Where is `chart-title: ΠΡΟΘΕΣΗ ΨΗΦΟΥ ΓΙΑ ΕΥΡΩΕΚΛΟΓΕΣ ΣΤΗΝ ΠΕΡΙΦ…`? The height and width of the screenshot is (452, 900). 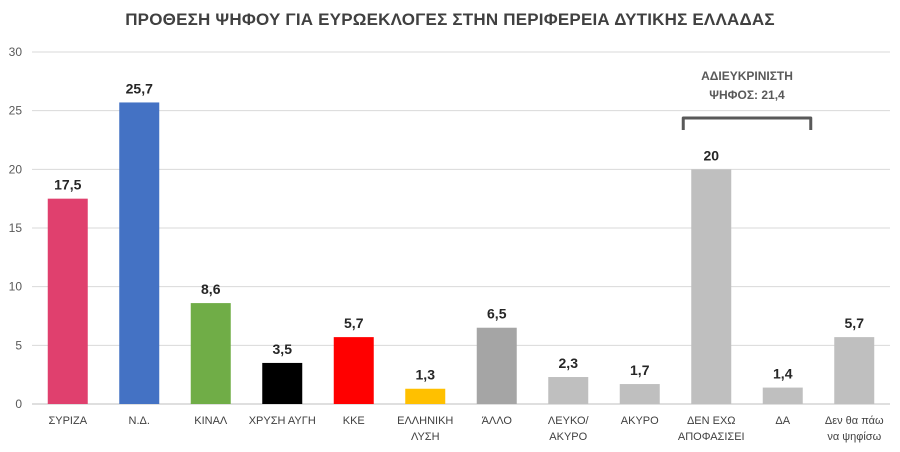 chart-title: ΠΡΟΘΕΣΗ ΨΗΦΟΥ ΓΙΑ ΕΥΡΩΕΚΛΟΓΕΣ ΣΤΗΝ ΠΕΡΙΦ… is located at coordinates (450, 19).